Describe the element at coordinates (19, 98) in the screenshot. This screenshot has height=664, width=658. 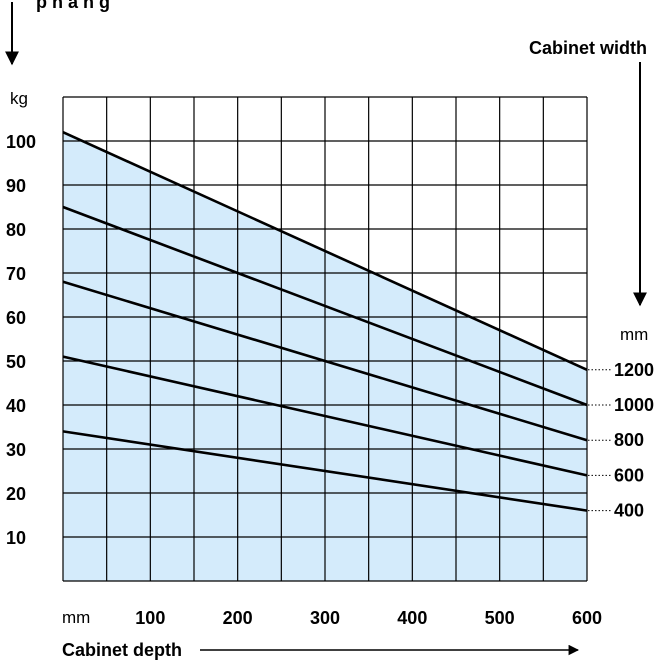
I see `y-unit-label: kg` at that location.